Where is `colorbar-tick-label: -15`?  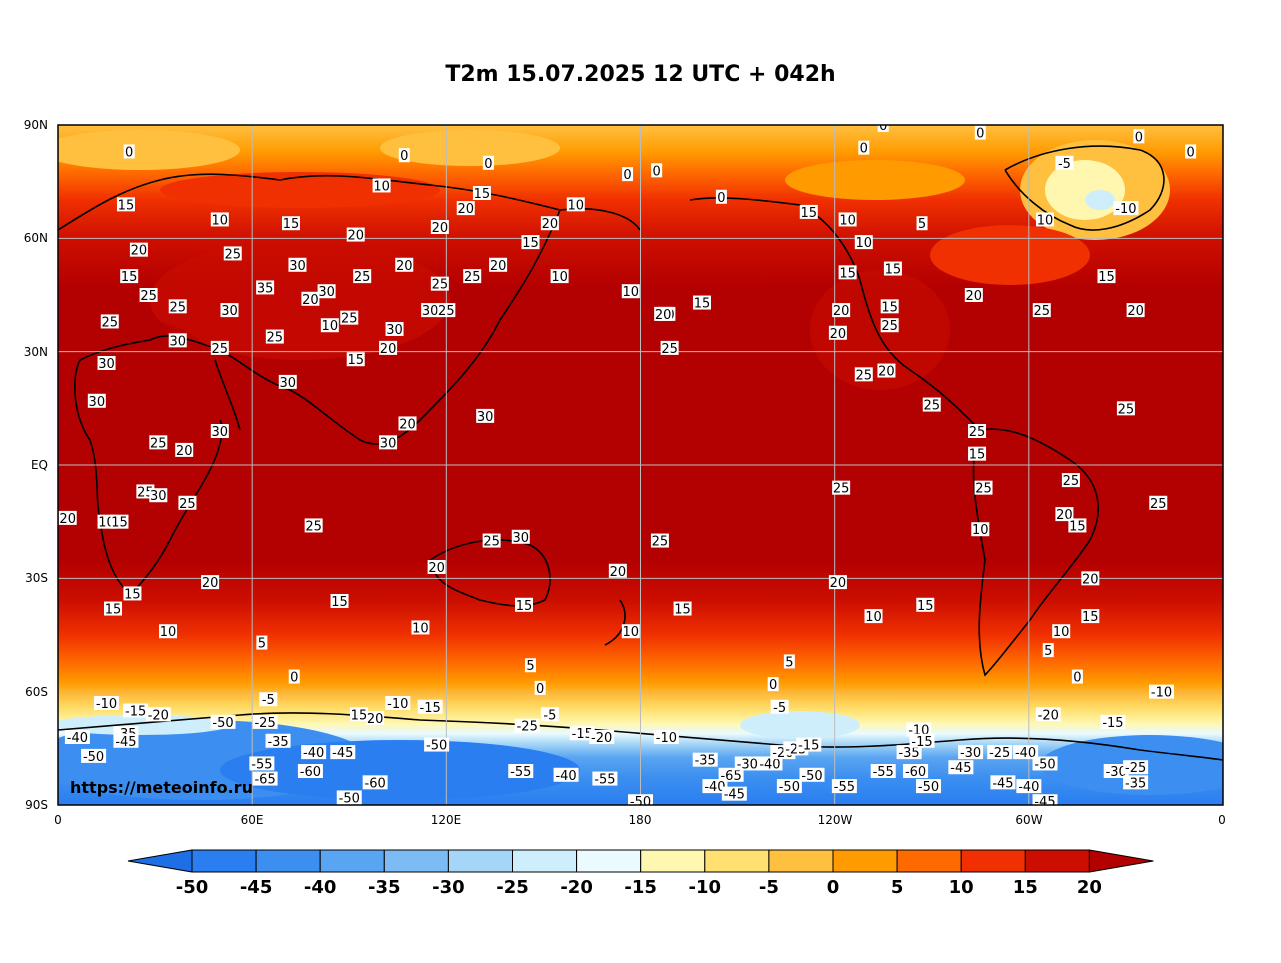
colorbar-tick-label: -15 is located at coordinates (640, 887).